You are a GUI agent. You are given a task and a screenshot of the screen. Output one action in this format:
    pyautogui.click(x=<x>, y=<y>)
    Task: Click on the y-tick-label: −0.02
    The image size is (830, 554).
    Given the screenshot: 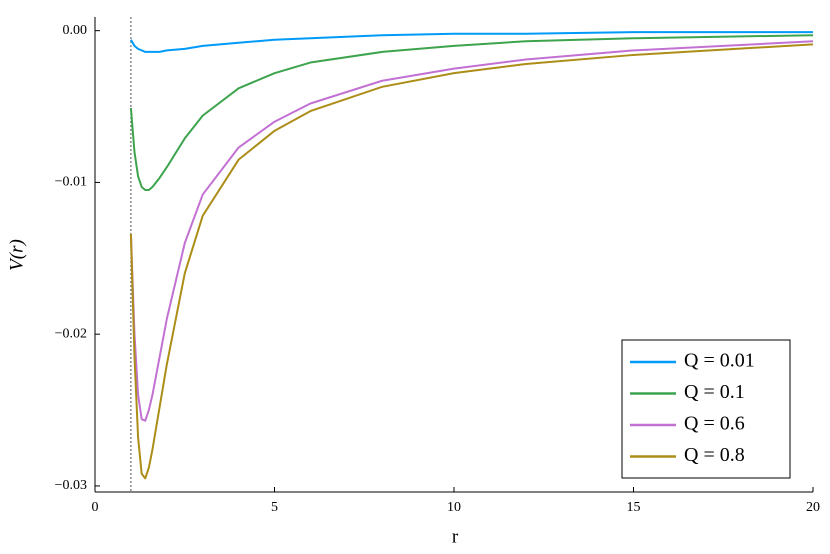 What is the action you would take?
    pyautogui.click(x=71, y=333)
    